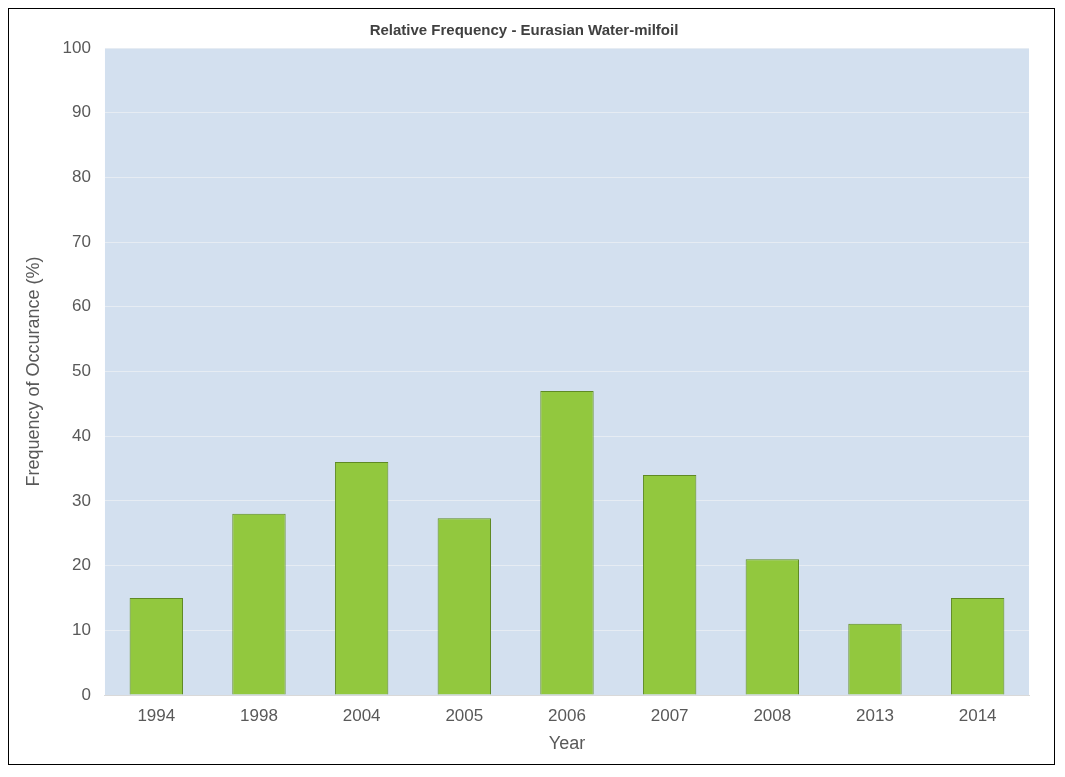 The image size is (1065, 777). I want to click on x-tick-label: 2006, so click(567, 715).